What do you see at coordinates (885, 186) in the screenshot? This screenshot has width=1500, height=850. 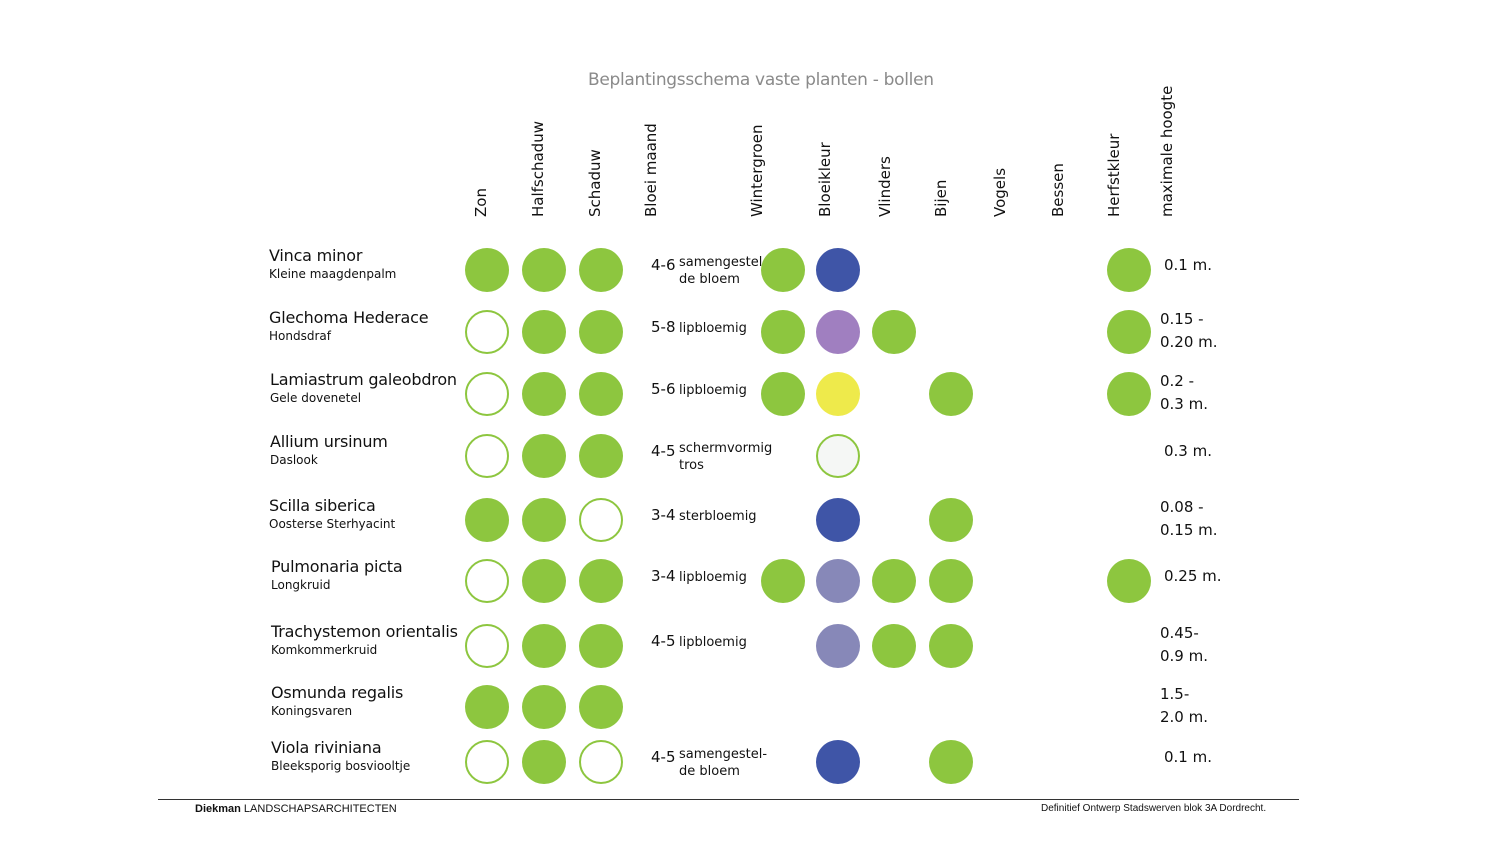 I see `column-header-vlinders: Vlinders` at bounding box center [885, 186].